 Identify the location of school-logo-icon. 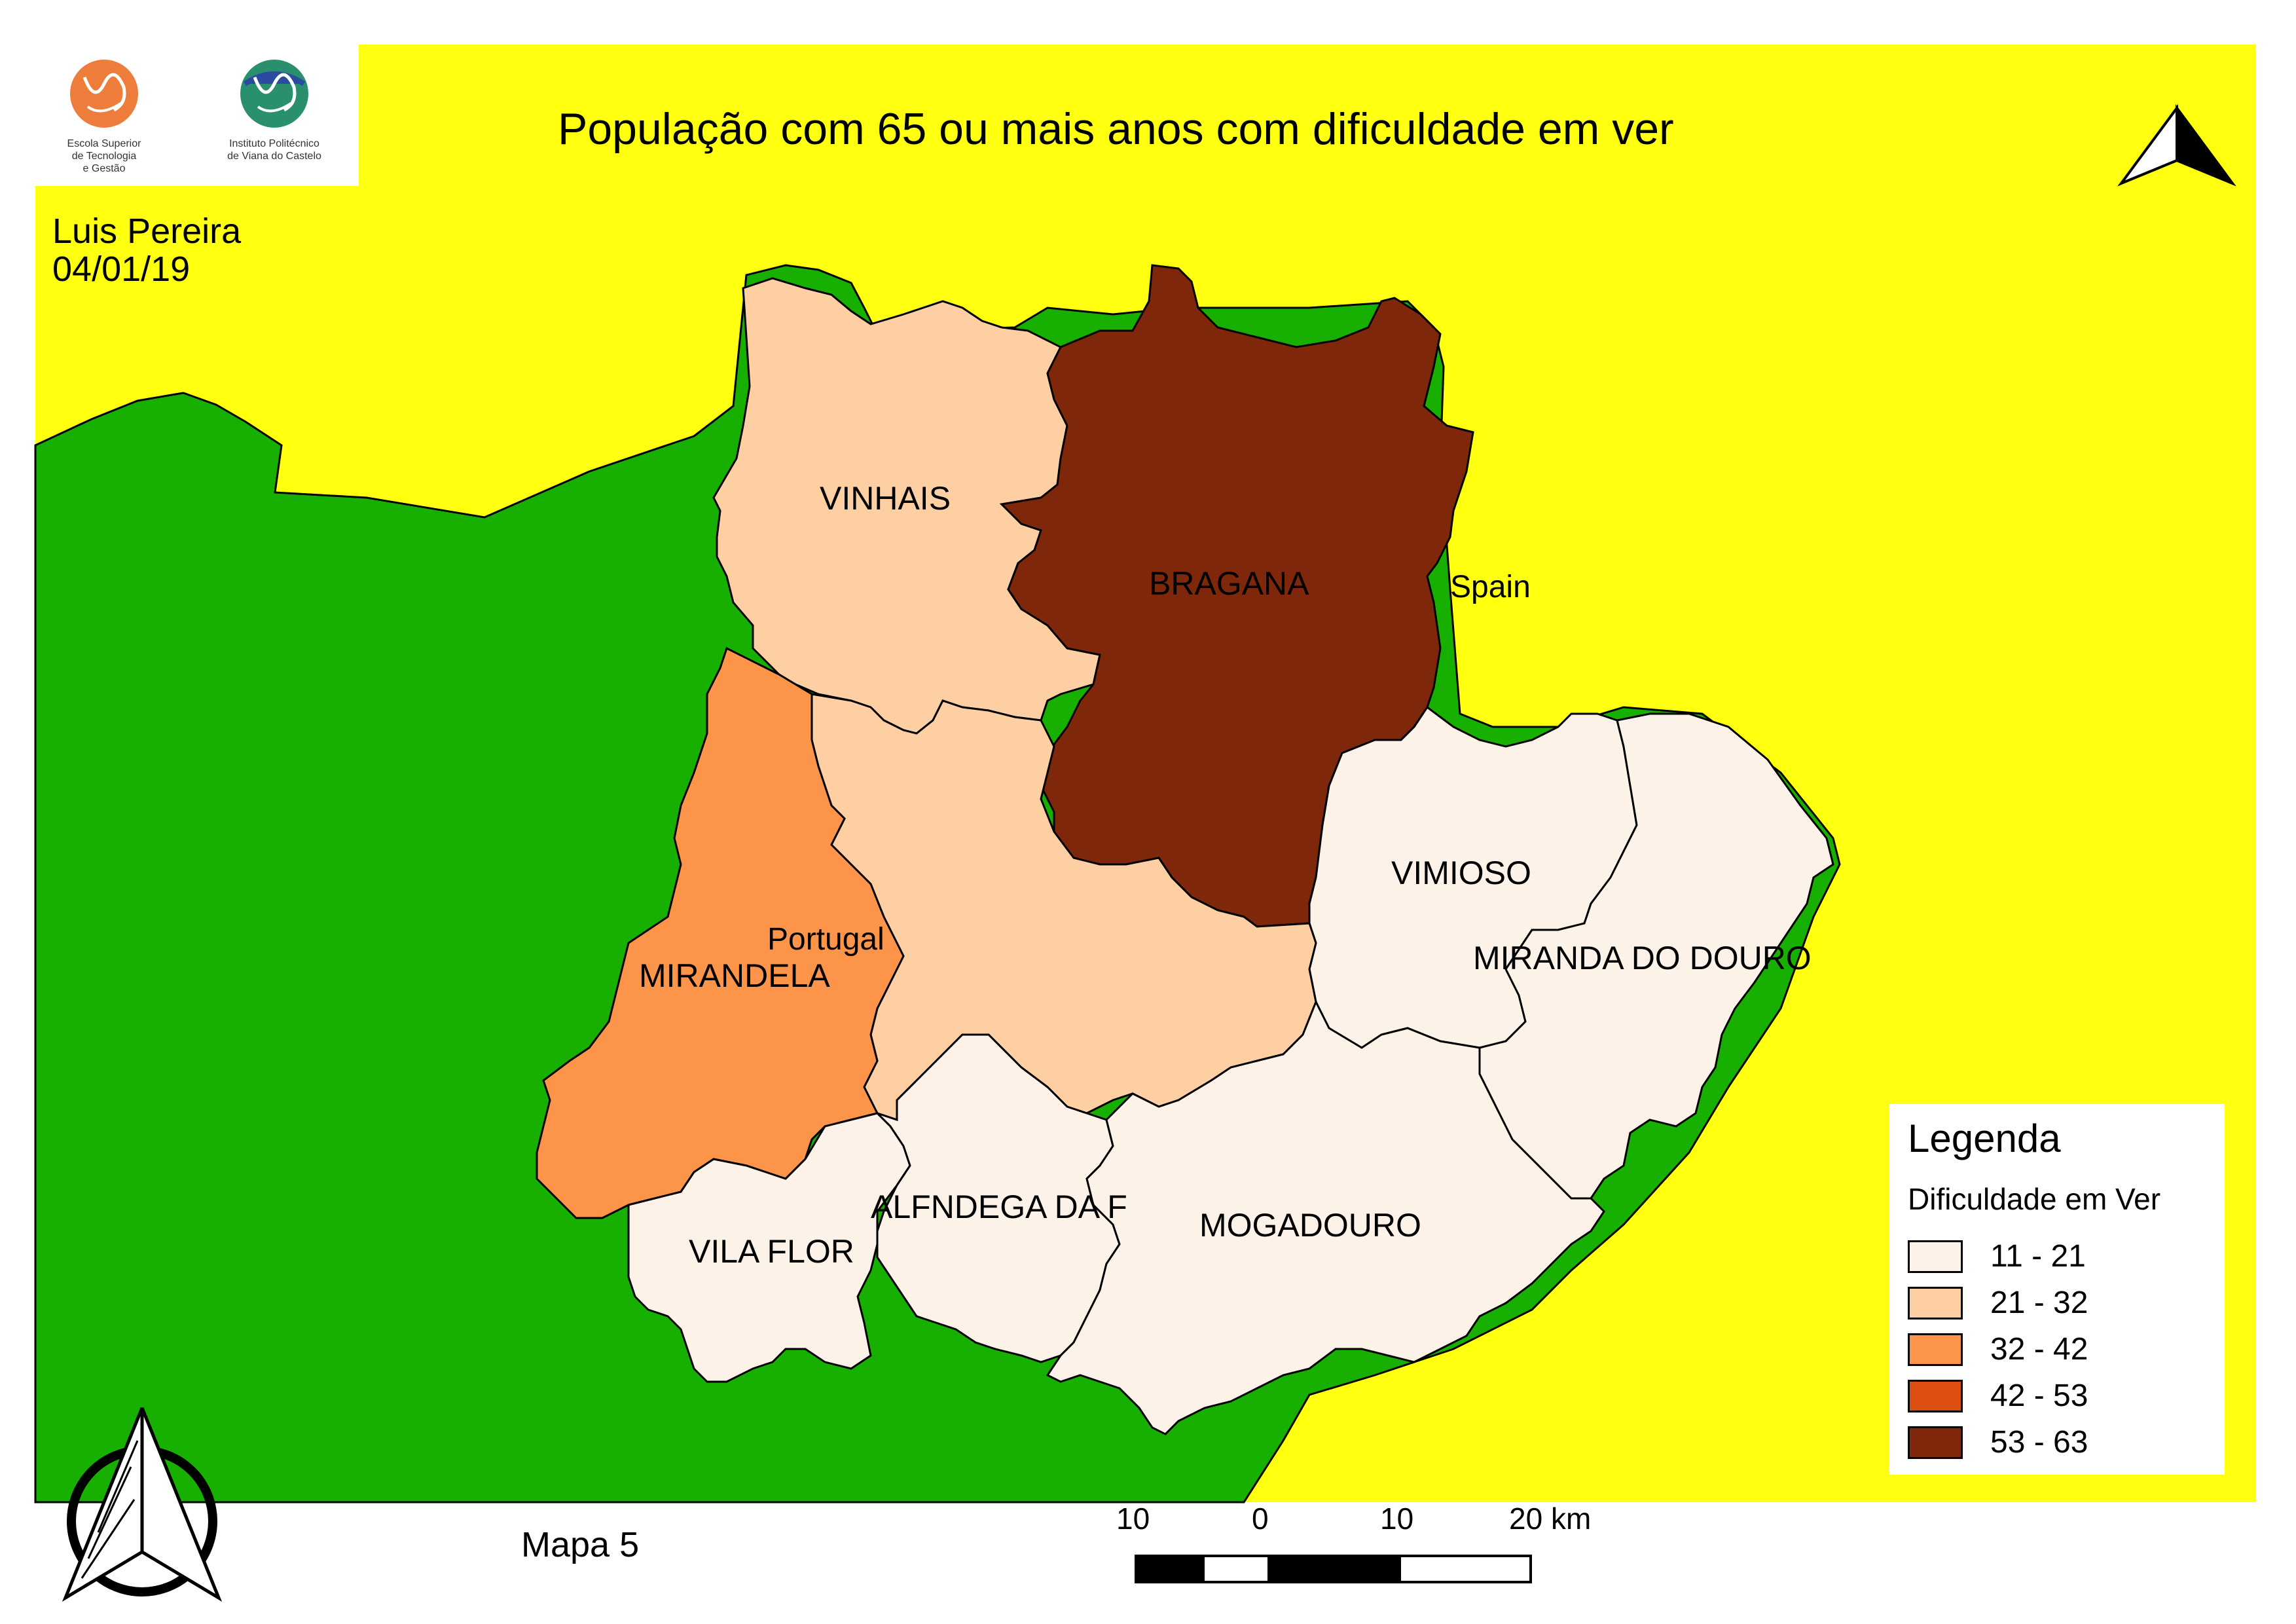
(104, 94).